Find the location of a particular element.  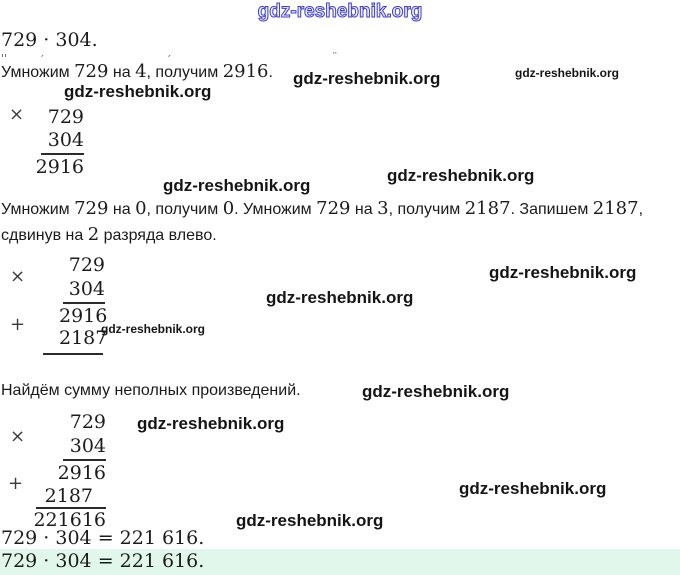

header-watermark: gdz-reshebnik.org is located at coordinates (340, 12).